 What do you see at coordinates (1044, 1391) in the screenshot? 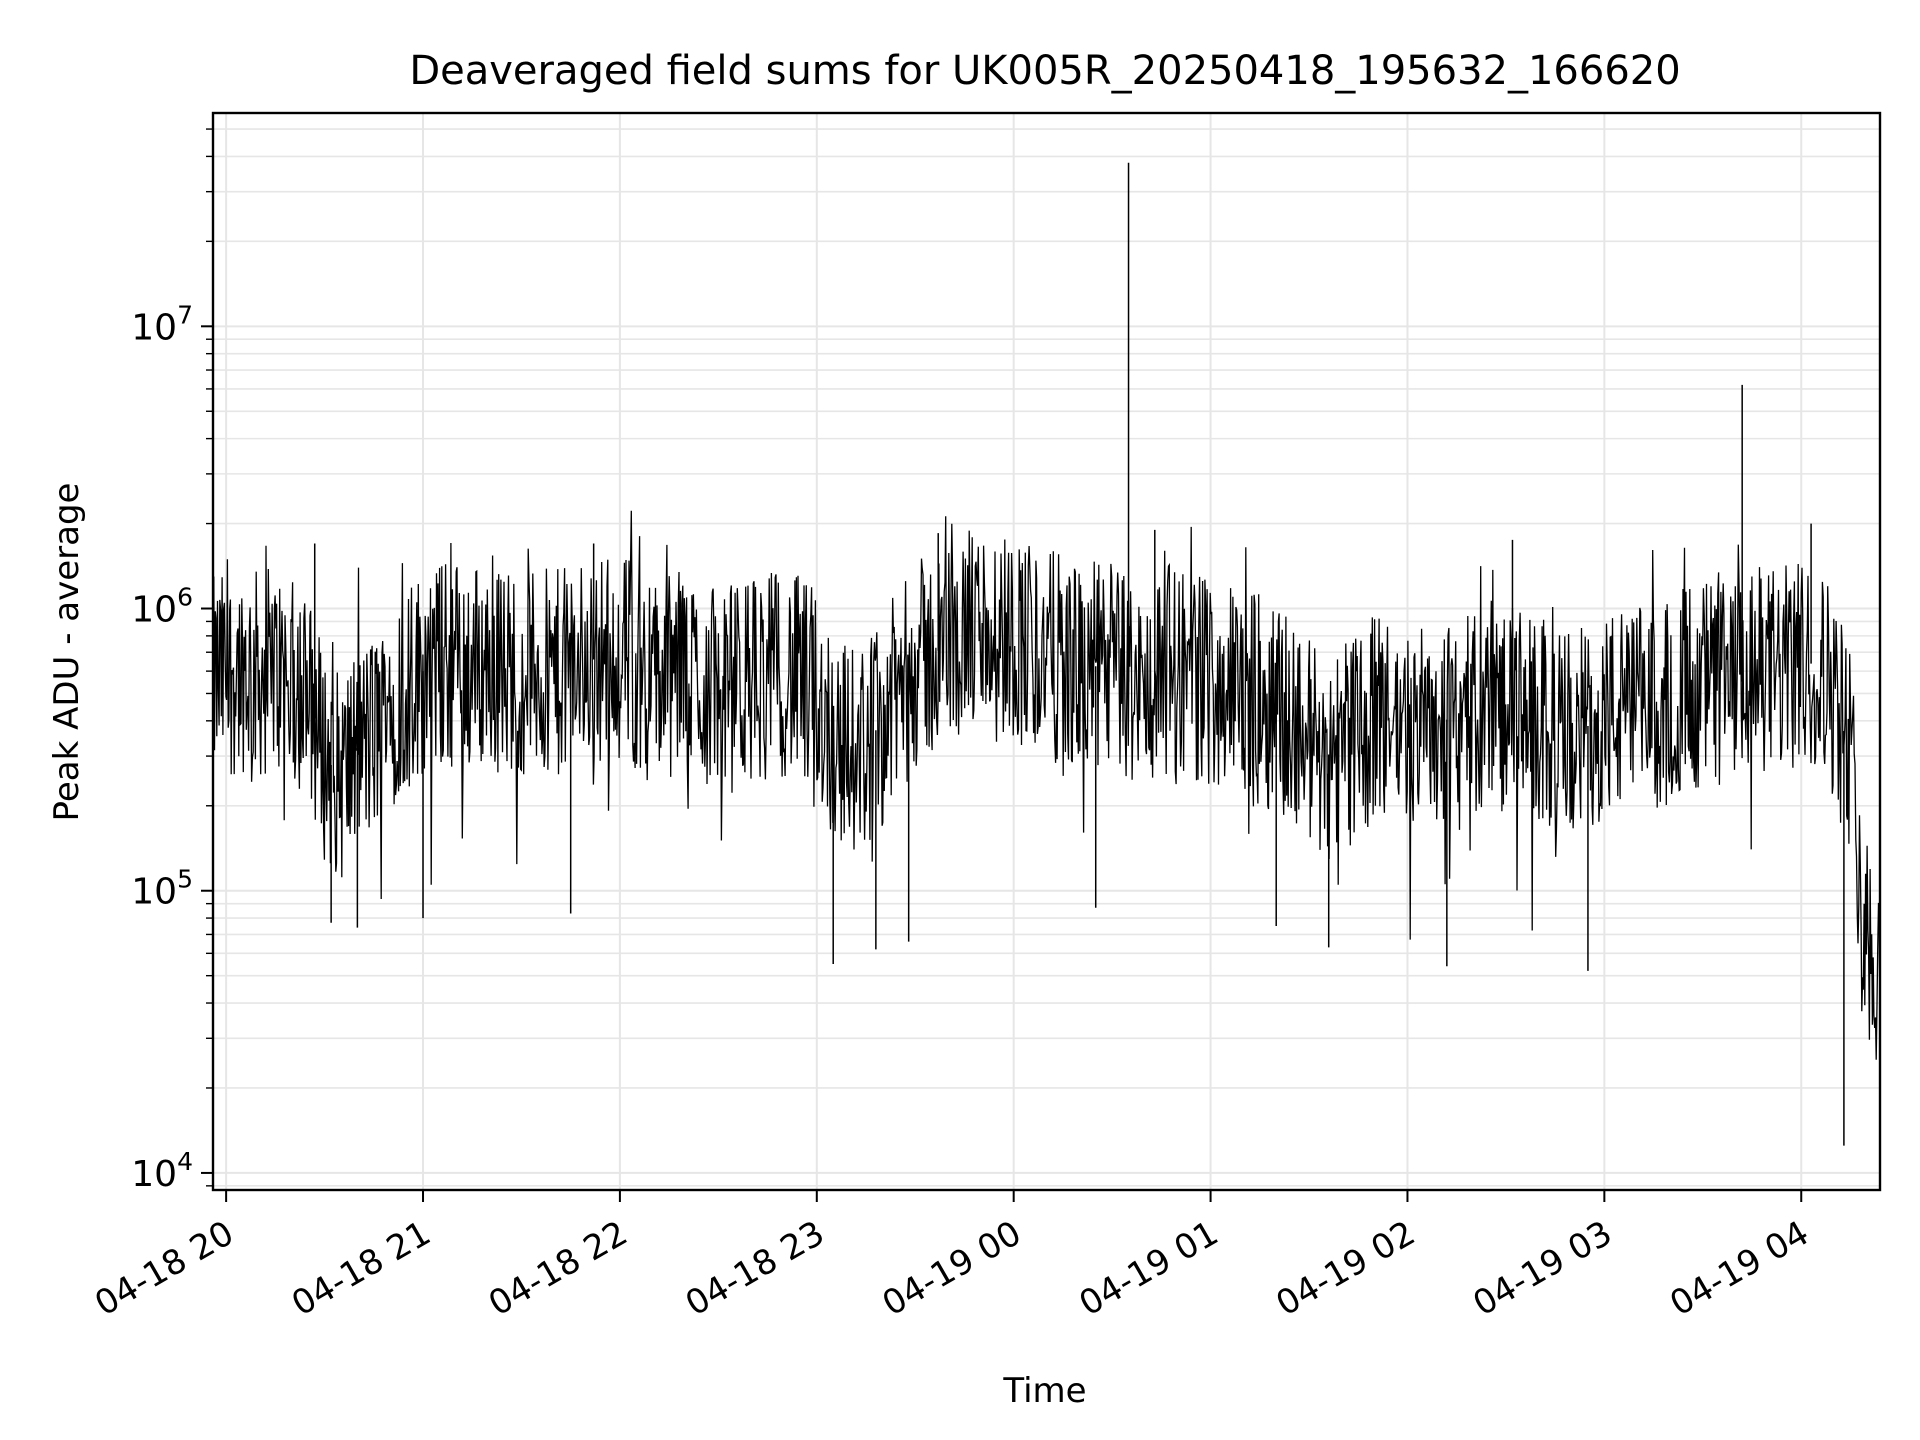
I see `x-axis-label: Time` at bounding box center [1044, 1391].